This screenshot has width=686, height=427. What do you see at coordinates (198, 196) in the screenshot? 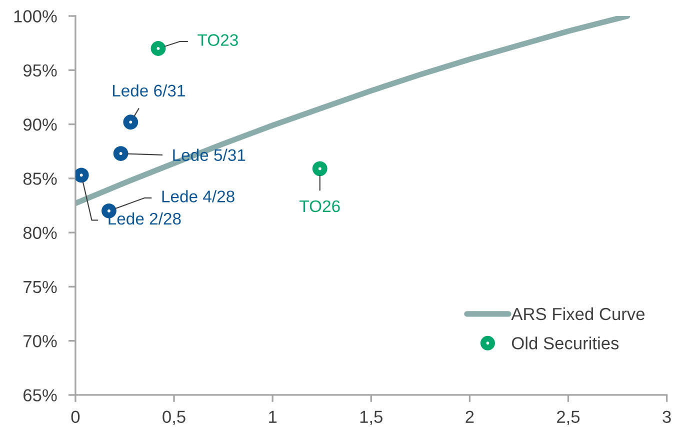
I see `annotation: Lede 4/28` at bounding box center [198, 196].